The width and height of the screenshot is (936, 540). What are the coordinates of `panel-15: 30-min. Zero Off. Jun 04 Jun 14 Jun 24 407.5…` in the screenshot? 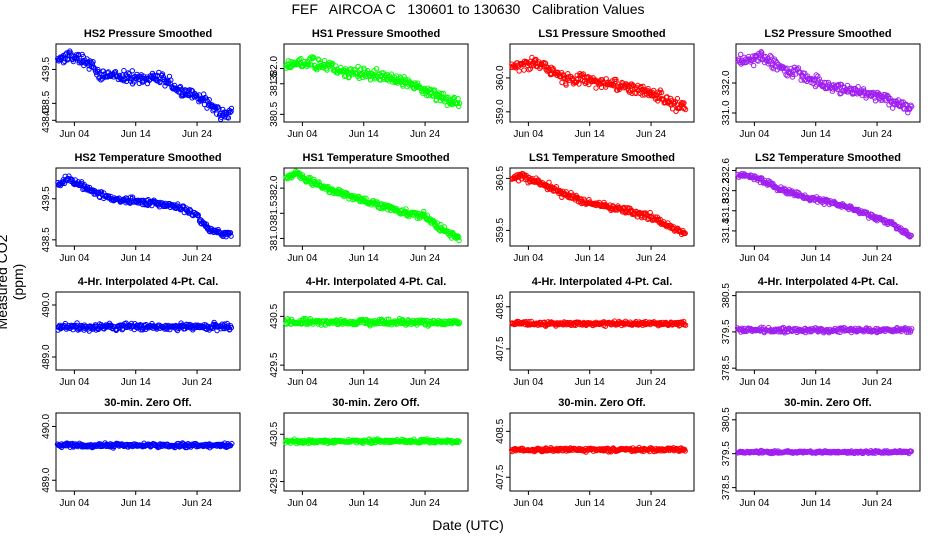 It's located at (595, 453).